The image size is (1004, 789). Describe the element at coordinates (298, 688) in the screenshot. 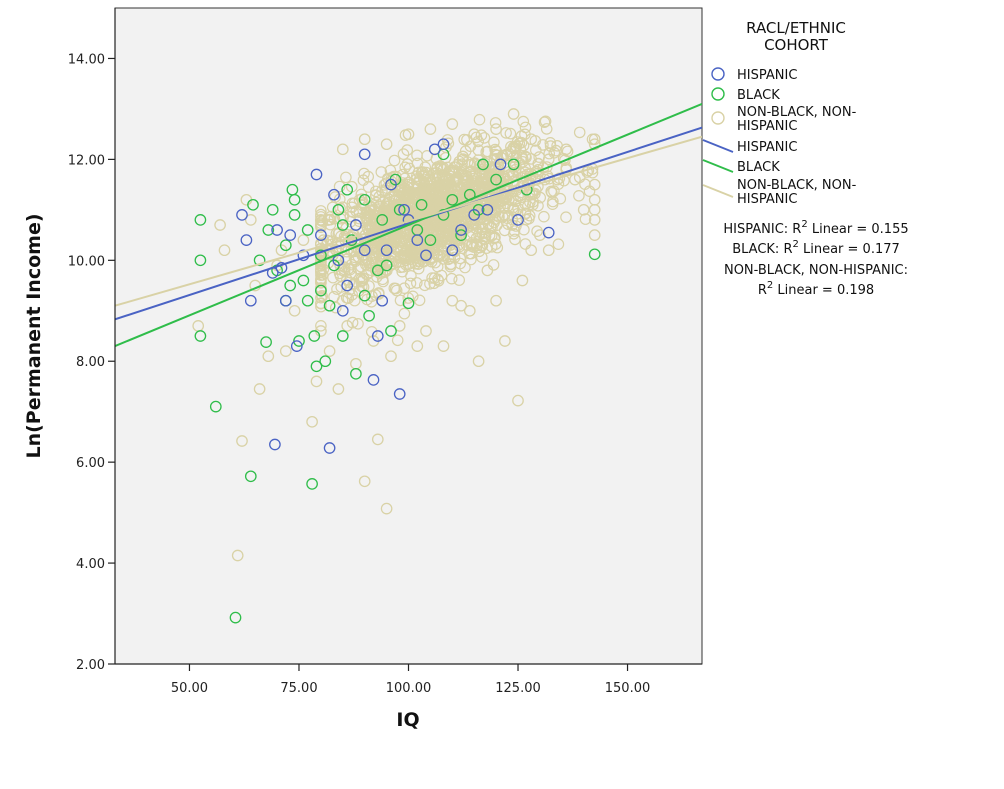

I see `x-tick-label: 75.00` at that location.